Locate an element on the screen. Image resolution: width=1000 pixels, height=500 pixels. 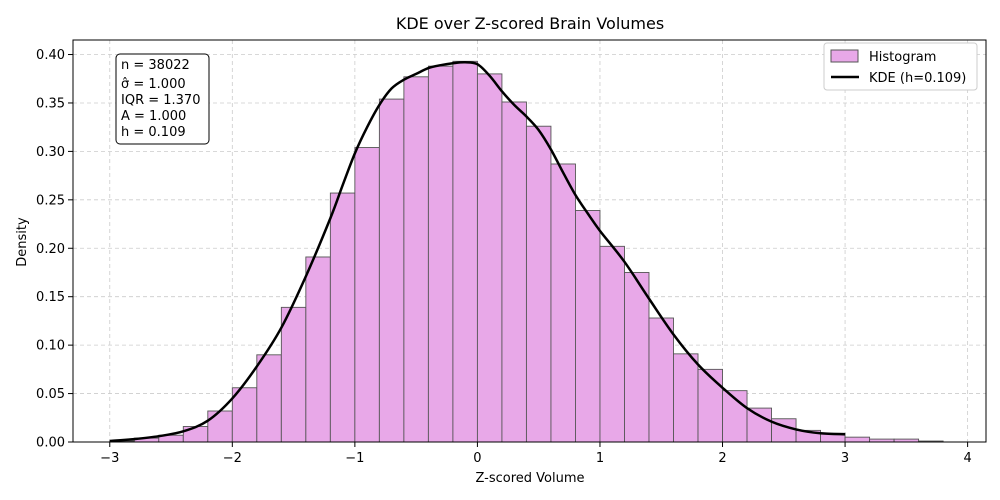
x-tick-label: −3 is located at coordinates (109, 458).